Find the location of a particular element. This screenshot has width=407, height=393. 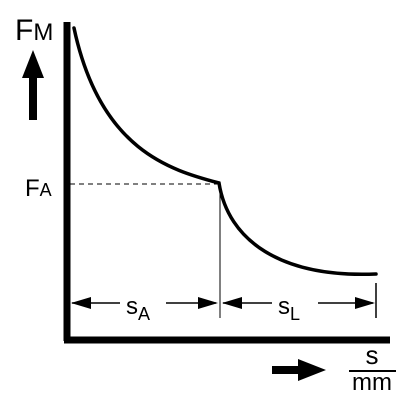

segment-label-sa-main: s is located at coordinates (132, 306).